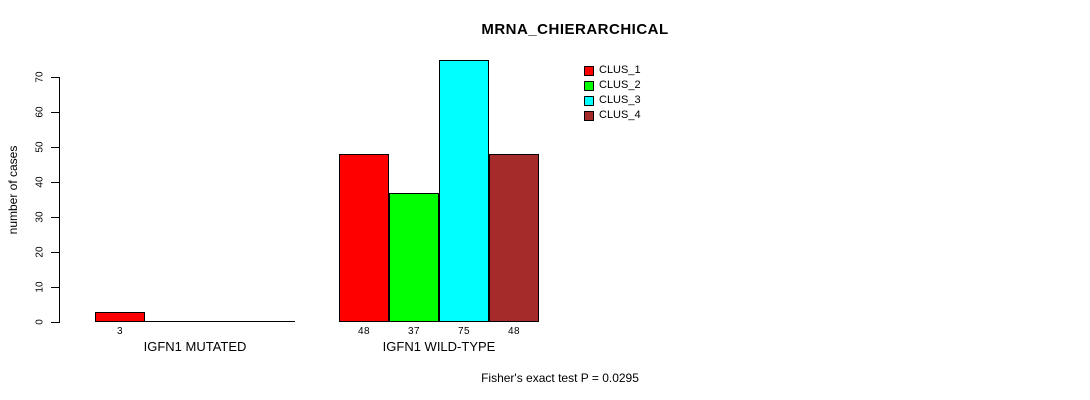  I want to click on y-axis-line, so click(59, 200).